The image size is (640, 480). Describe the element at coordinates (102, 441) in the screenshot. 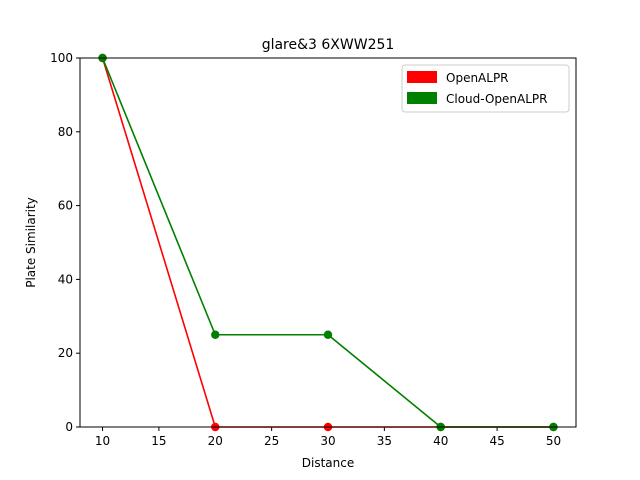

I see `x-tick-label: 10` at that location.